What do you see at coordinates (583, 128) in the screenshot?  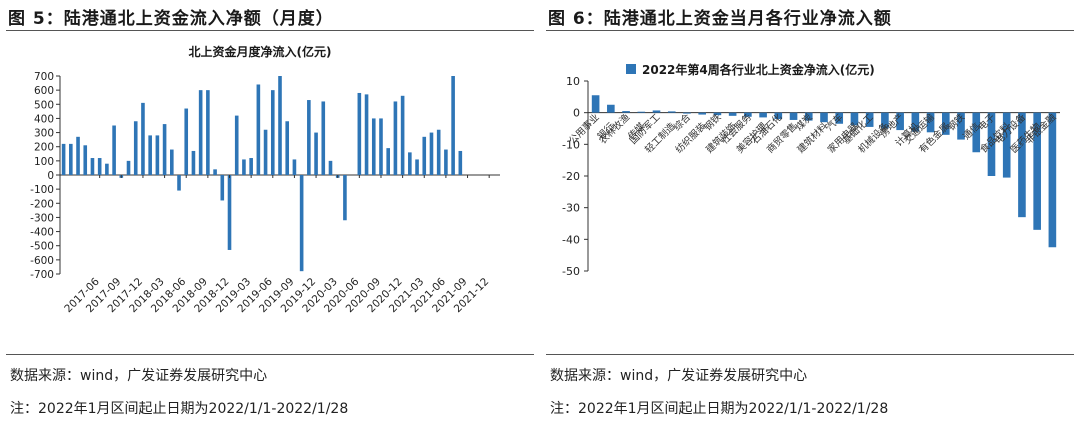 I see `right-x-category-label: 公用事业` at bounding box center [583, 128].